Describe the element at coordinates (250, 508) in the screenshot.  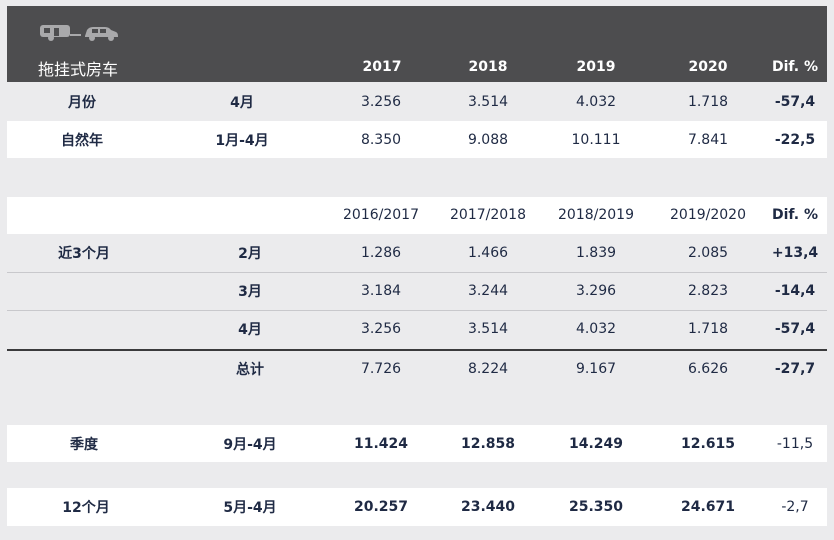
I see `row-period-twelve-months: 5月-4月` at that location.